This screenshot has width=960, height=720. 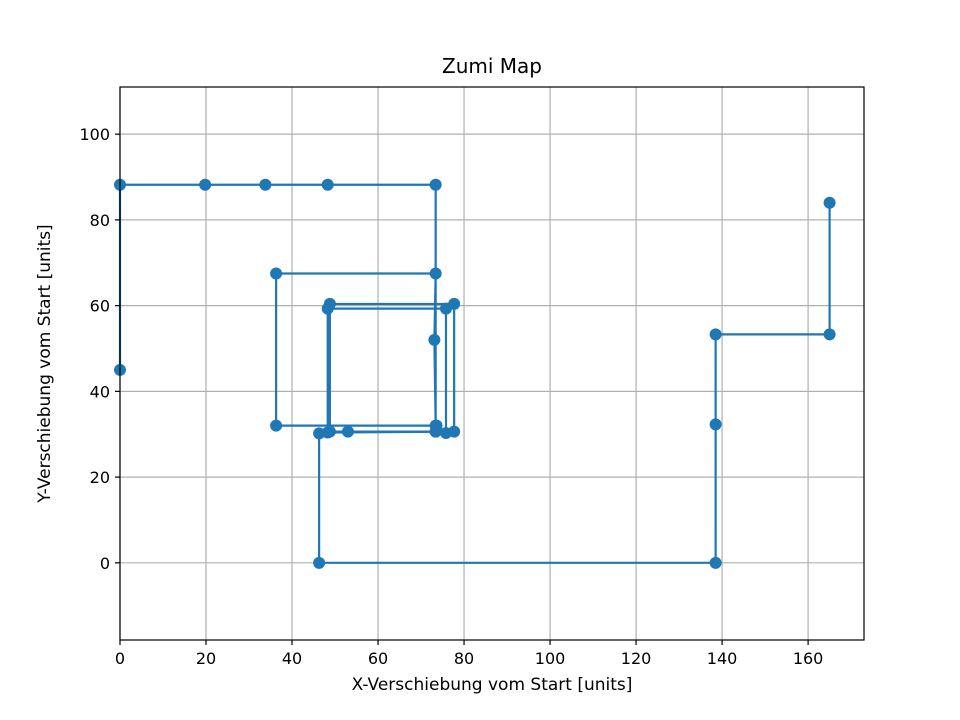 What do you see at coordinates (120, 658) in the screenshot?
I see `x-tick-label: 0` at bounding box center [120, 658].